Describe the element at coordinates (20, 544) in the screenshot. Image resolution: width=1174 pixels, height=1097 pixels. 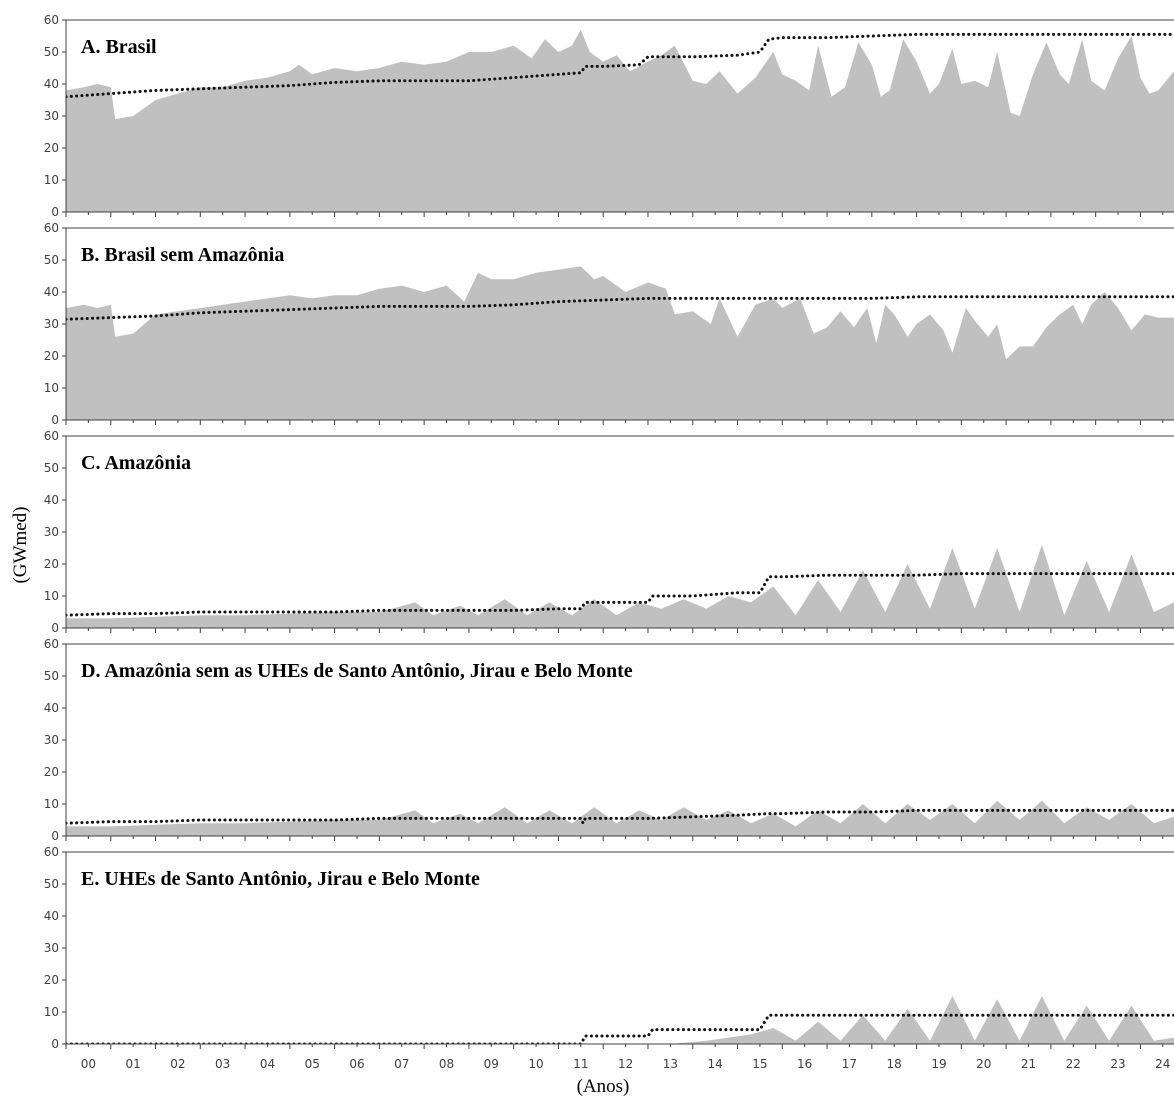
I see `y-axis-label: (GWmed)` at that location.